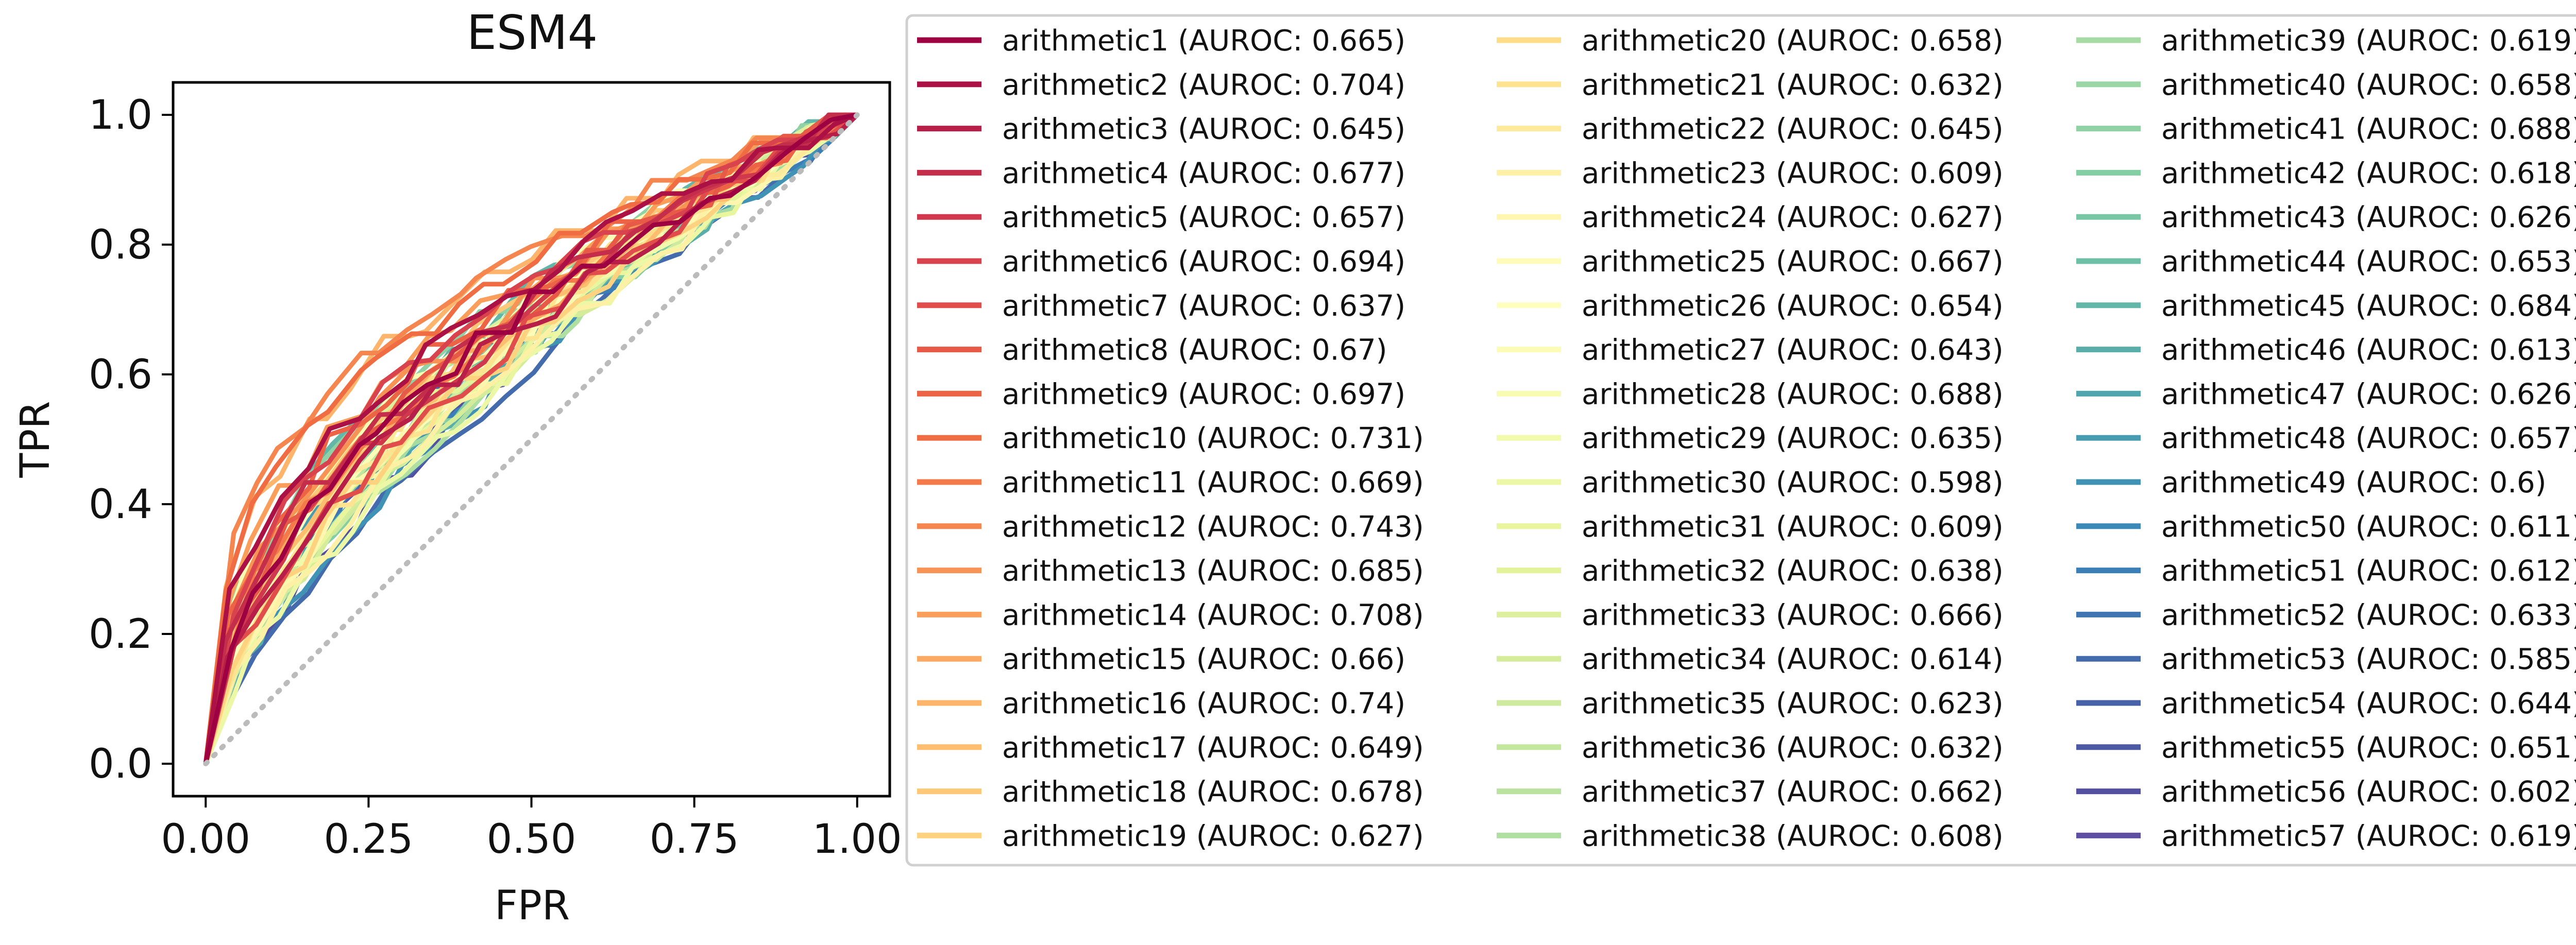 The width and height of the screenshot is (2576, 945). Describe the element at coordinates (1204, 262) in the screenshot. I see `legend-label: arithmetic6 (AUROC: 0.694)` at that location.